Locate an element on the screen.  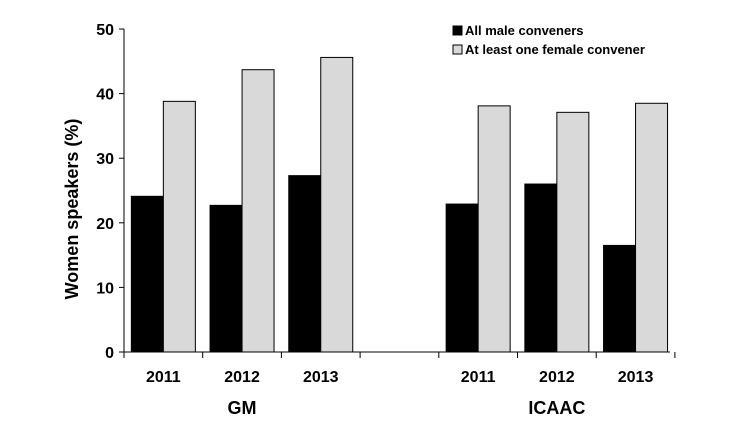
y-tick-label: 10 is located at coordinates (105, 288).